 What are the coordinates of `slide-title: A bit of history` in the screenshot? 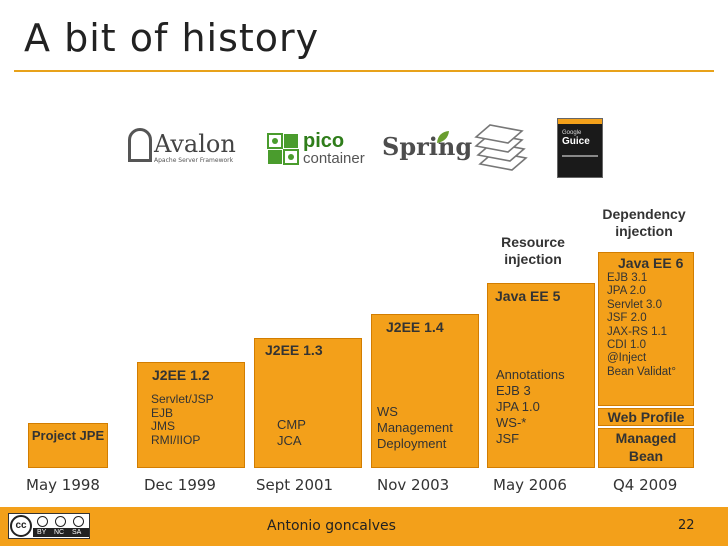 It's located at (172, 38).